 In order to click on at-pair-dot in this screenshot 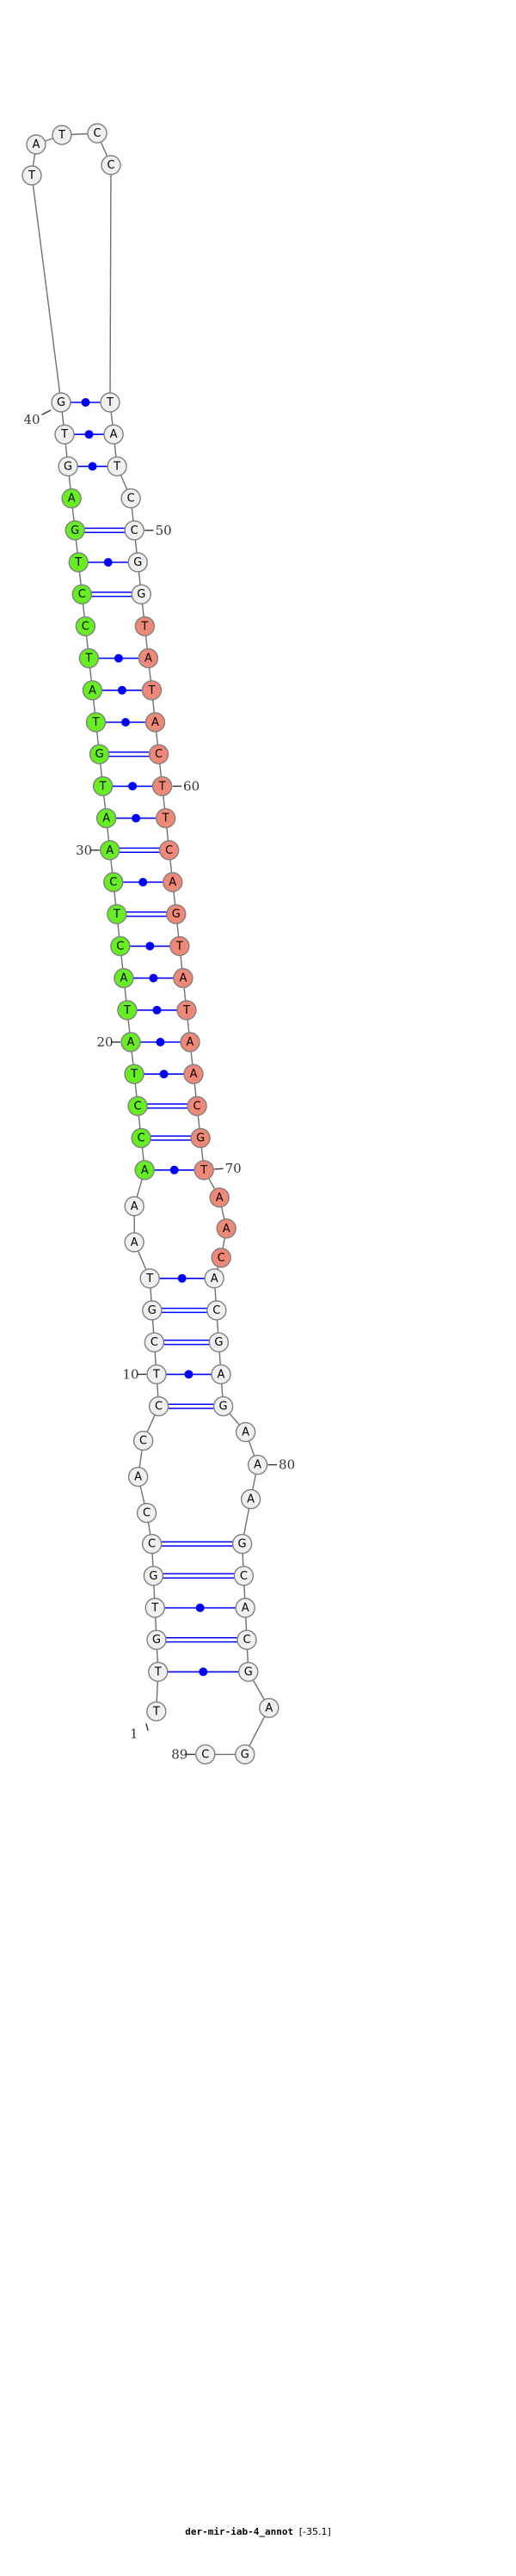, I will do `click(89, 435)`.